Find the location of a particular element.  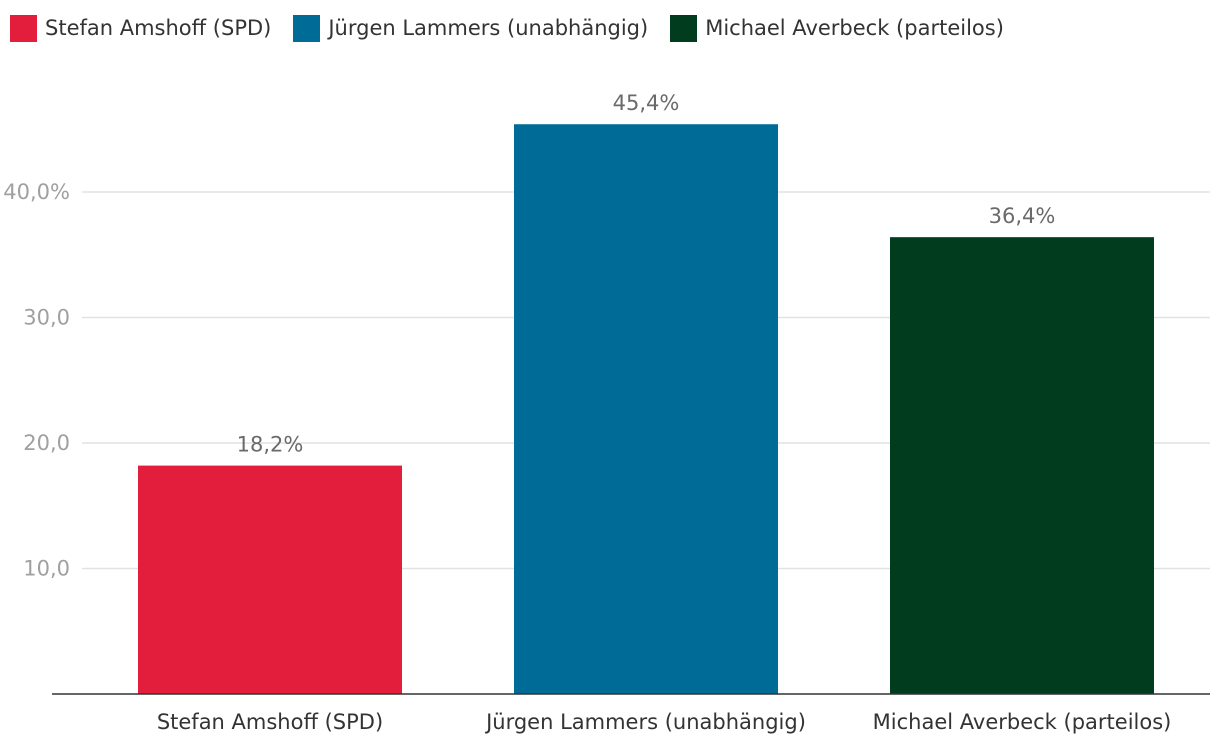

bar-value-label-1: 45,4% is located at coordinates (646, 103).